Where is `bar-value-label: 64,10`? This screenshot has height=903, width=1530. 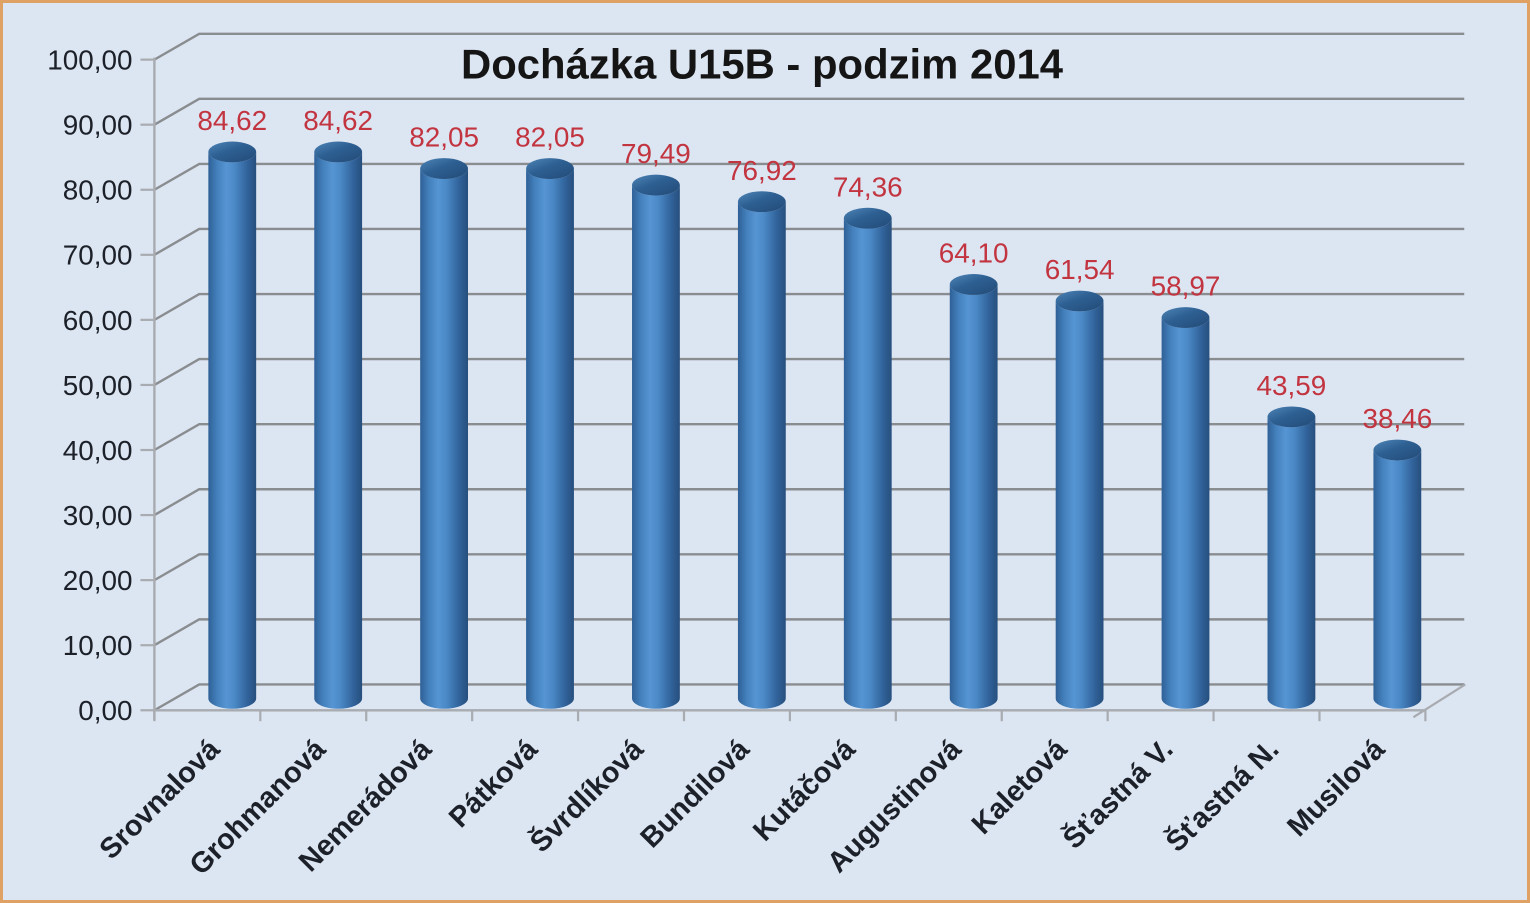 bar-value-label: 64,10 is located at coordinates (974, 253).